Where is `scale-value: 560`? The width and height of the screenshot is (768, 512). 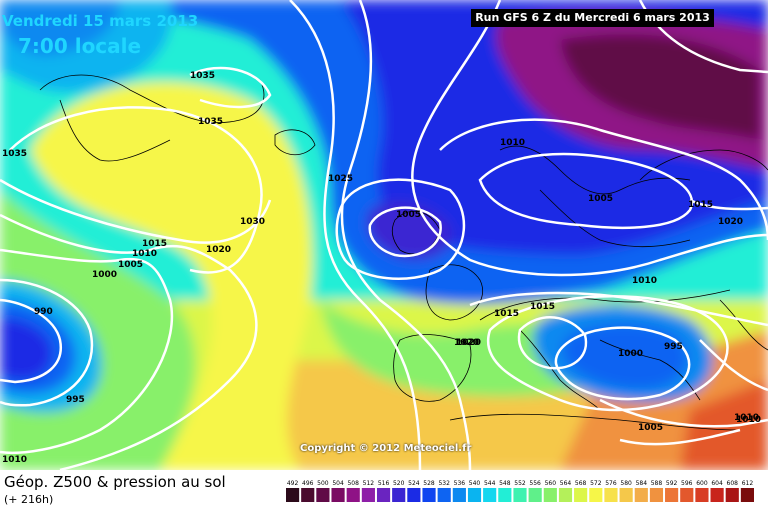 scale-value: 560 is located at coordinates (551, 483).